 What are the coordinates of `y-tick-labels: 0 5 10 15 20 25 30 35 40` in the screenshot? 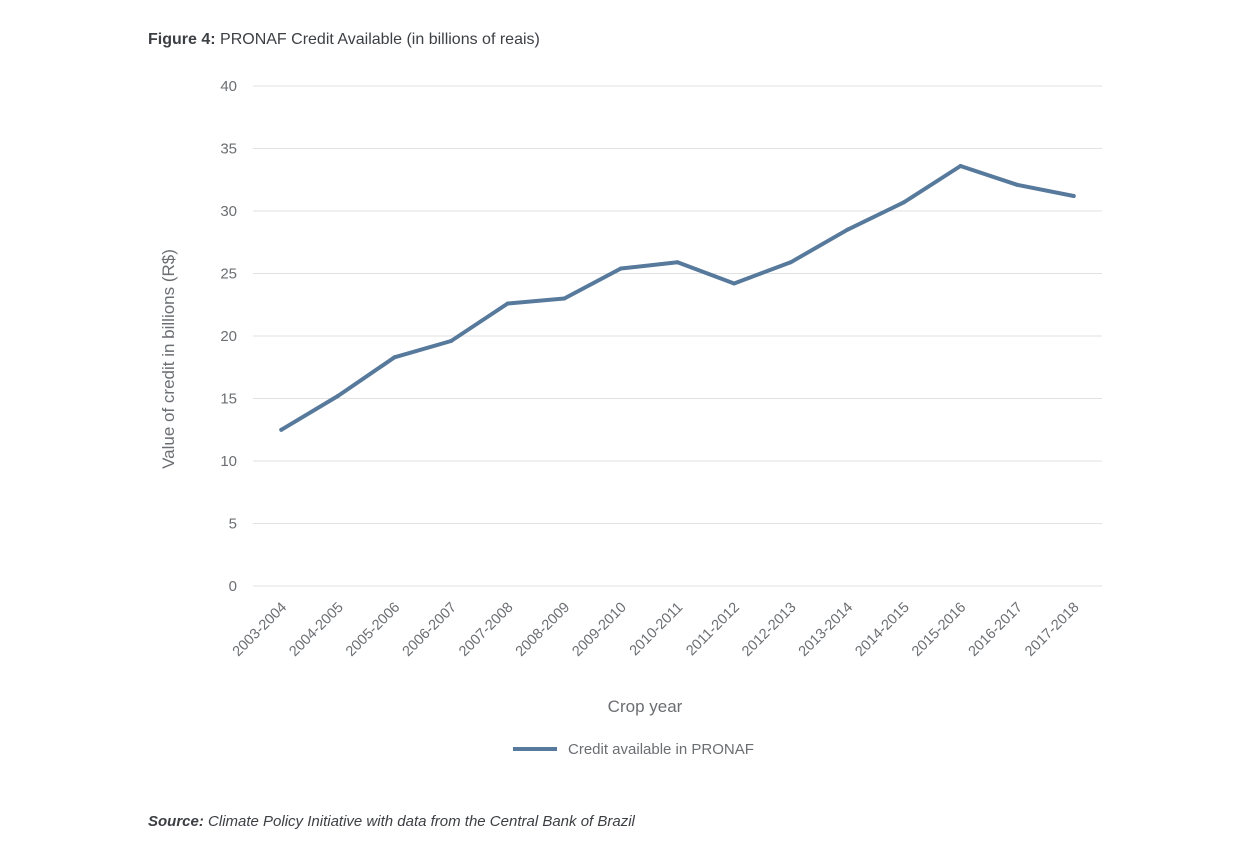 It's located at (228, 336).